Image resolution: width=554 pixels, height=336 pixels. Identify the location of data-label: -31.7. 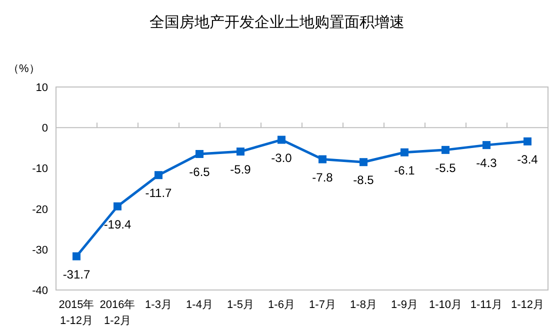
(76, 274).